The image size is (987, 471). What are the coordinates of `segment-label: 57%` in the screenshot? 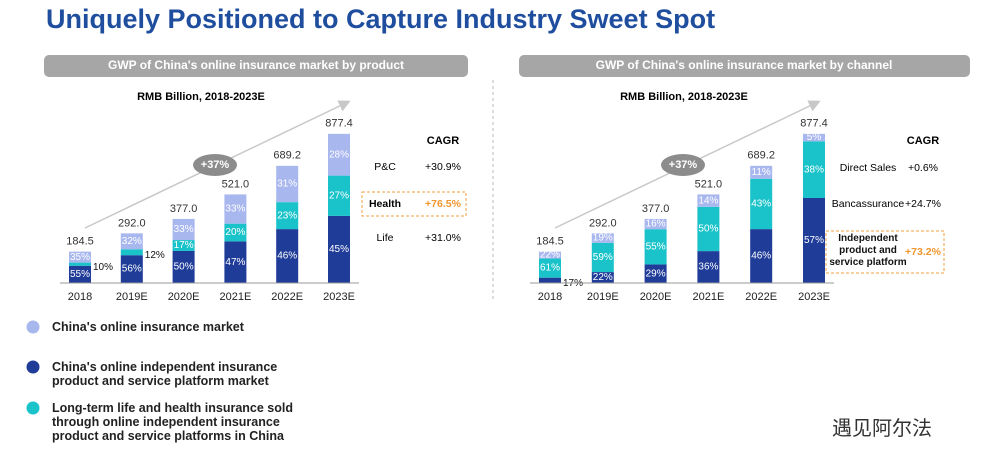 It's located at (814, 240).